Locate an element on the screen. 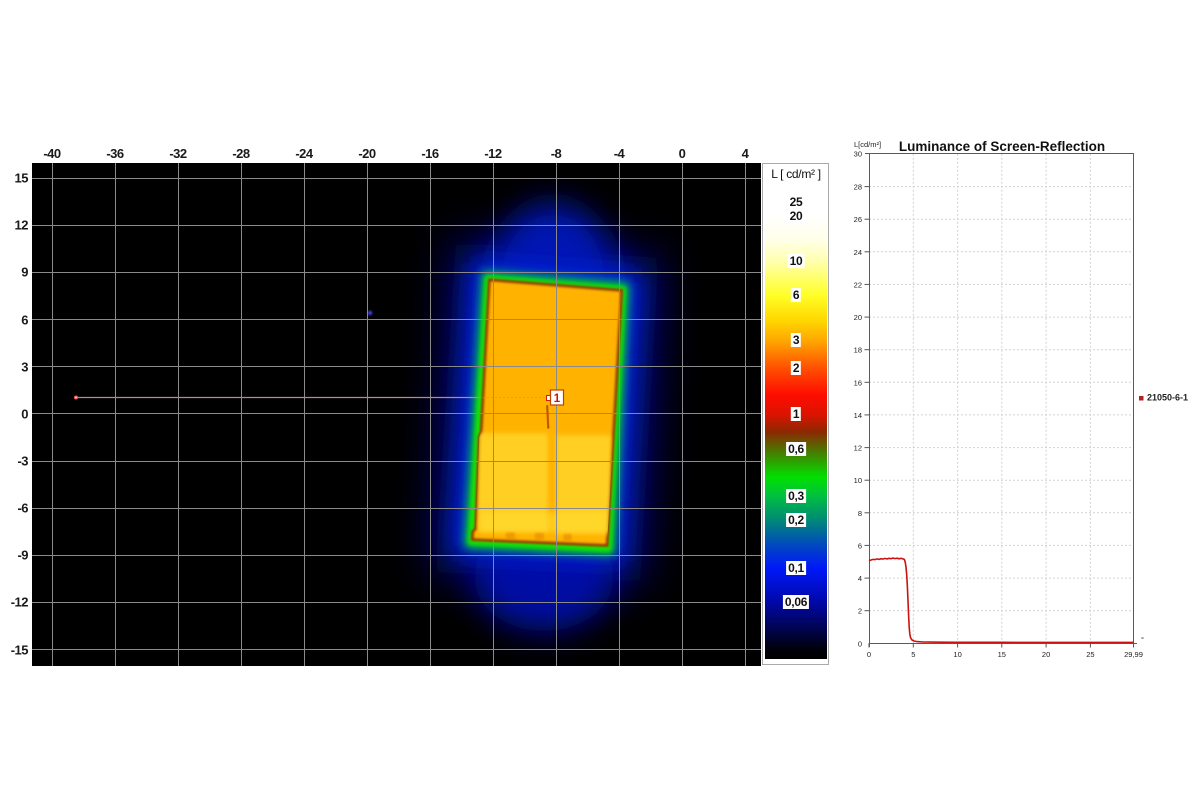  svg-text: 4 is located at coordinates (860, 578).